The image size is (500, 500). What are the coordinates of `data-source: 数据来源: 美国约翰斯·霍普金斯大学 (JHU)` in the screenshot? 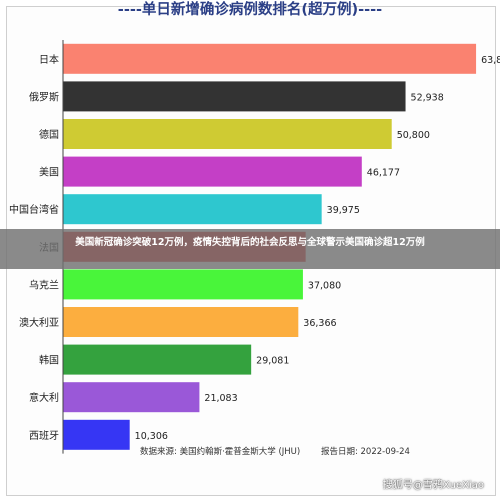 It's located at (220, 452).